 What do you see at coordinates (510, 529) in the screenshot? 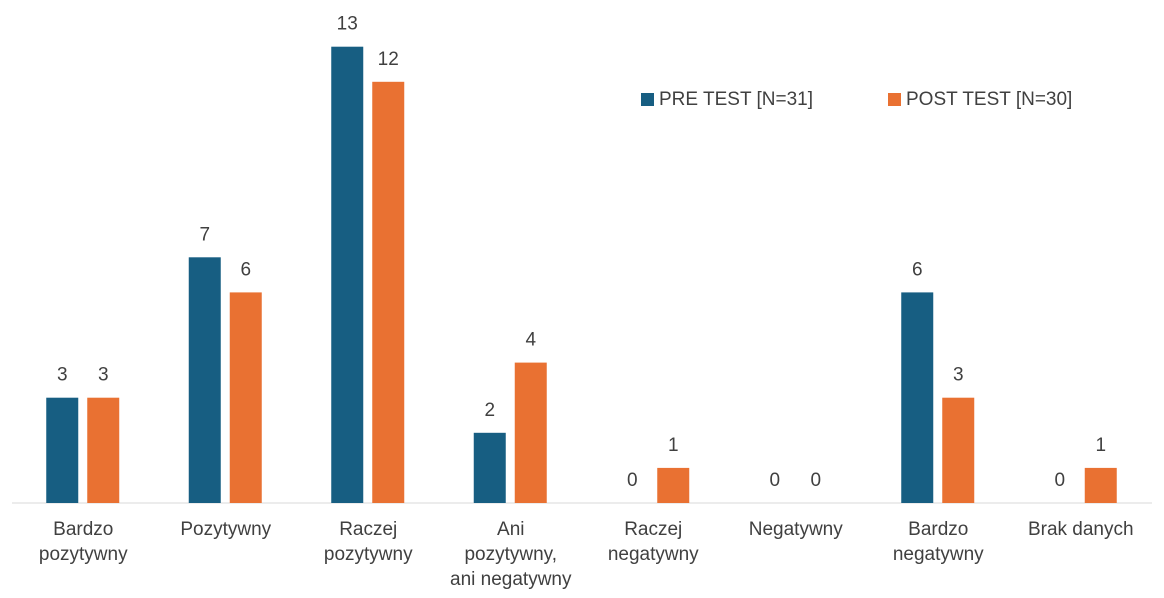
I see `x-tick-label: Ani` at bounding box center [510, 529].